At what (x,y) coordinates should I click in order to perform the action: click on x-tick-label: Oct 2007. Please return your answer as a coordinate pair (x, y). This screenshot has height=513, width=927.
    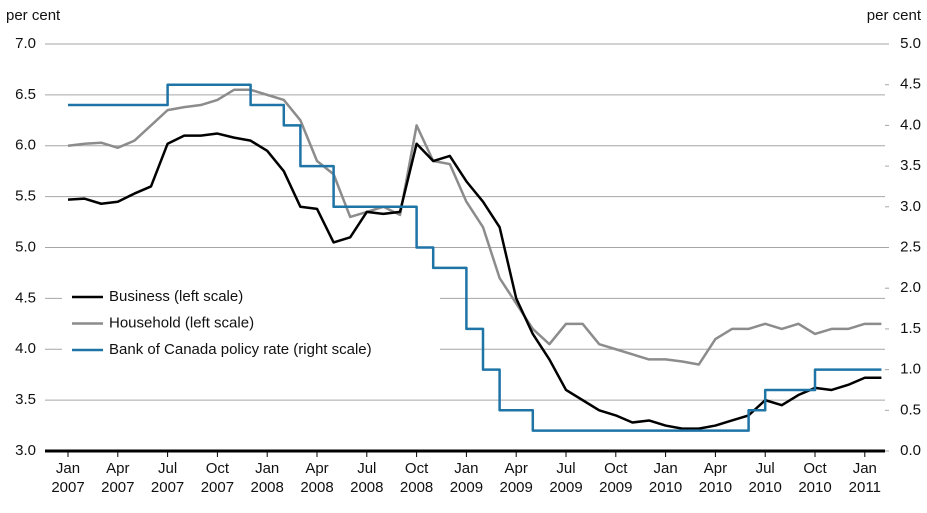
    Looking at the image, I should click on (217, 478).